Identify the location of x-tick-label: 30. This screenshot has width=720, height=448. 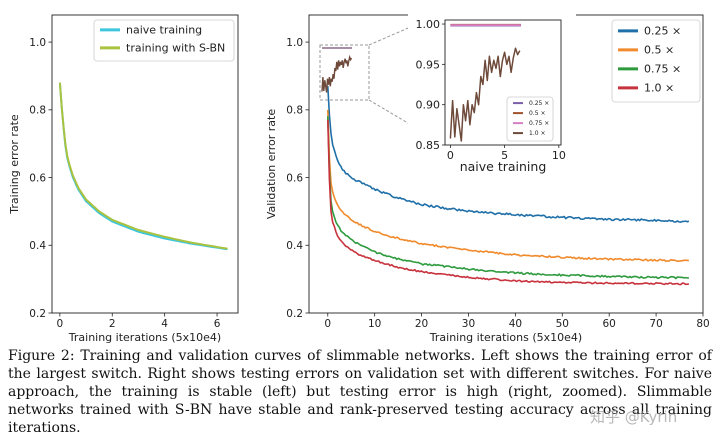
(468, 324).